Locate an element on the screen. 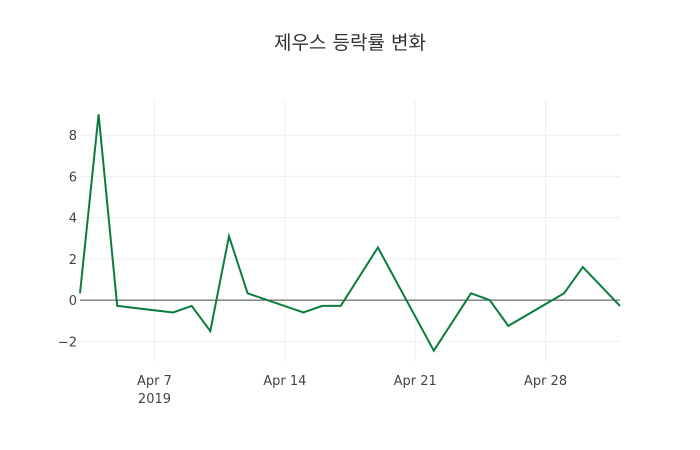 The width and height of the screenshot is (700, 450). x-tick-label: Apr 28 is located at coordinates (545, 381).